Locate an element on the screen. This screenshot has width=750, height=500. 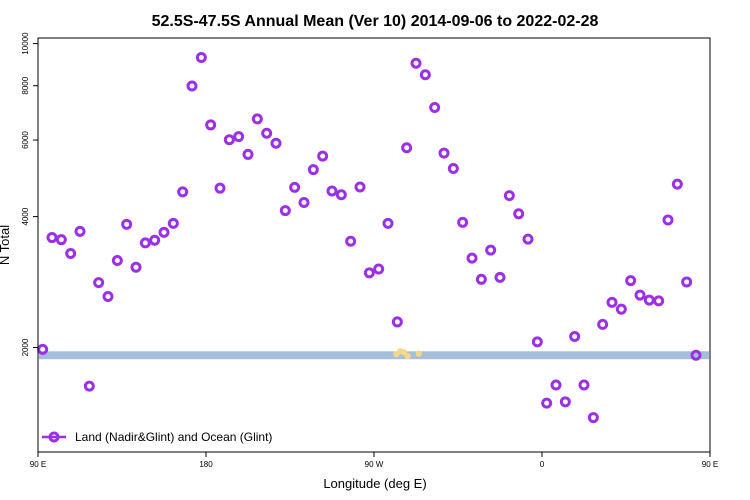
ocean-band-rect is located at coordinates (374, 355).